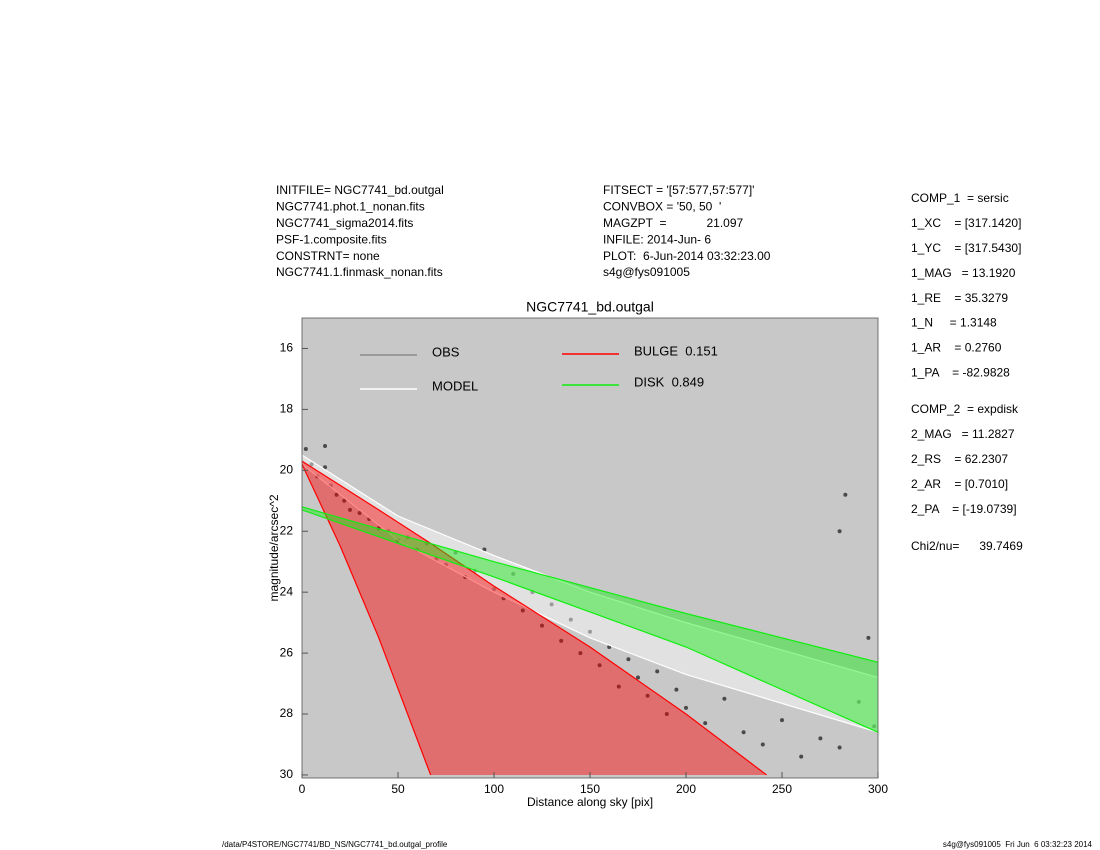 The height and width of the screenshot is (850, 1100). What do you see at coordinates (676, 350) in the screenshot?
I see `legend-label: BULGE 0.151` at bounding box center [676, 350].